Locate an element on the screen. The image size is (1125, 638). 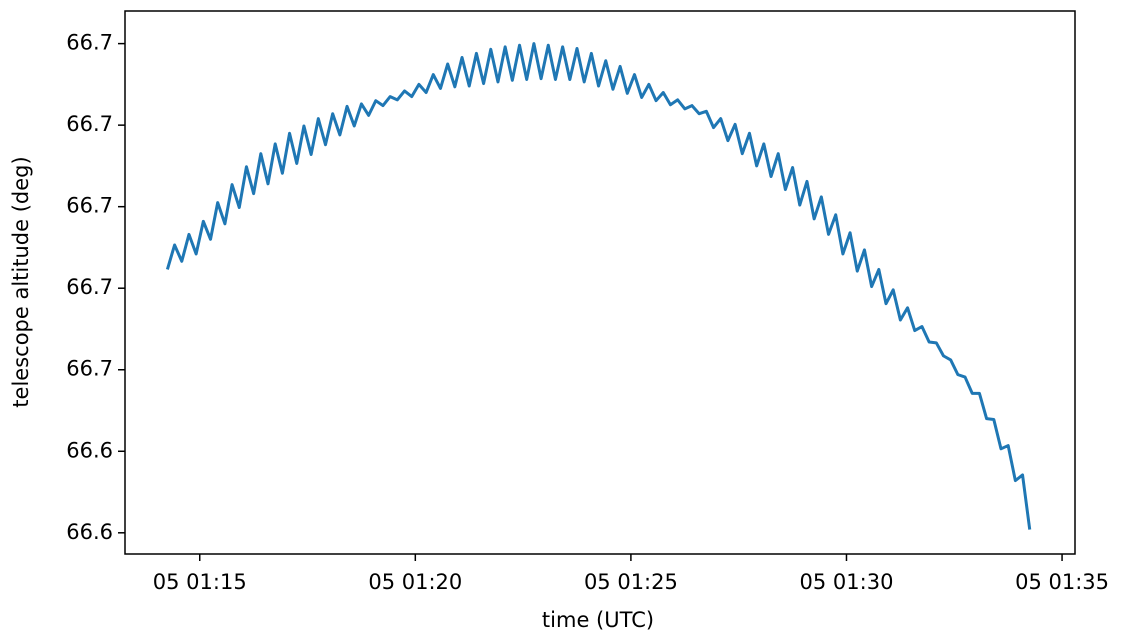
x-tick-label: 05 01:20 is located at coordinates (415, 582).